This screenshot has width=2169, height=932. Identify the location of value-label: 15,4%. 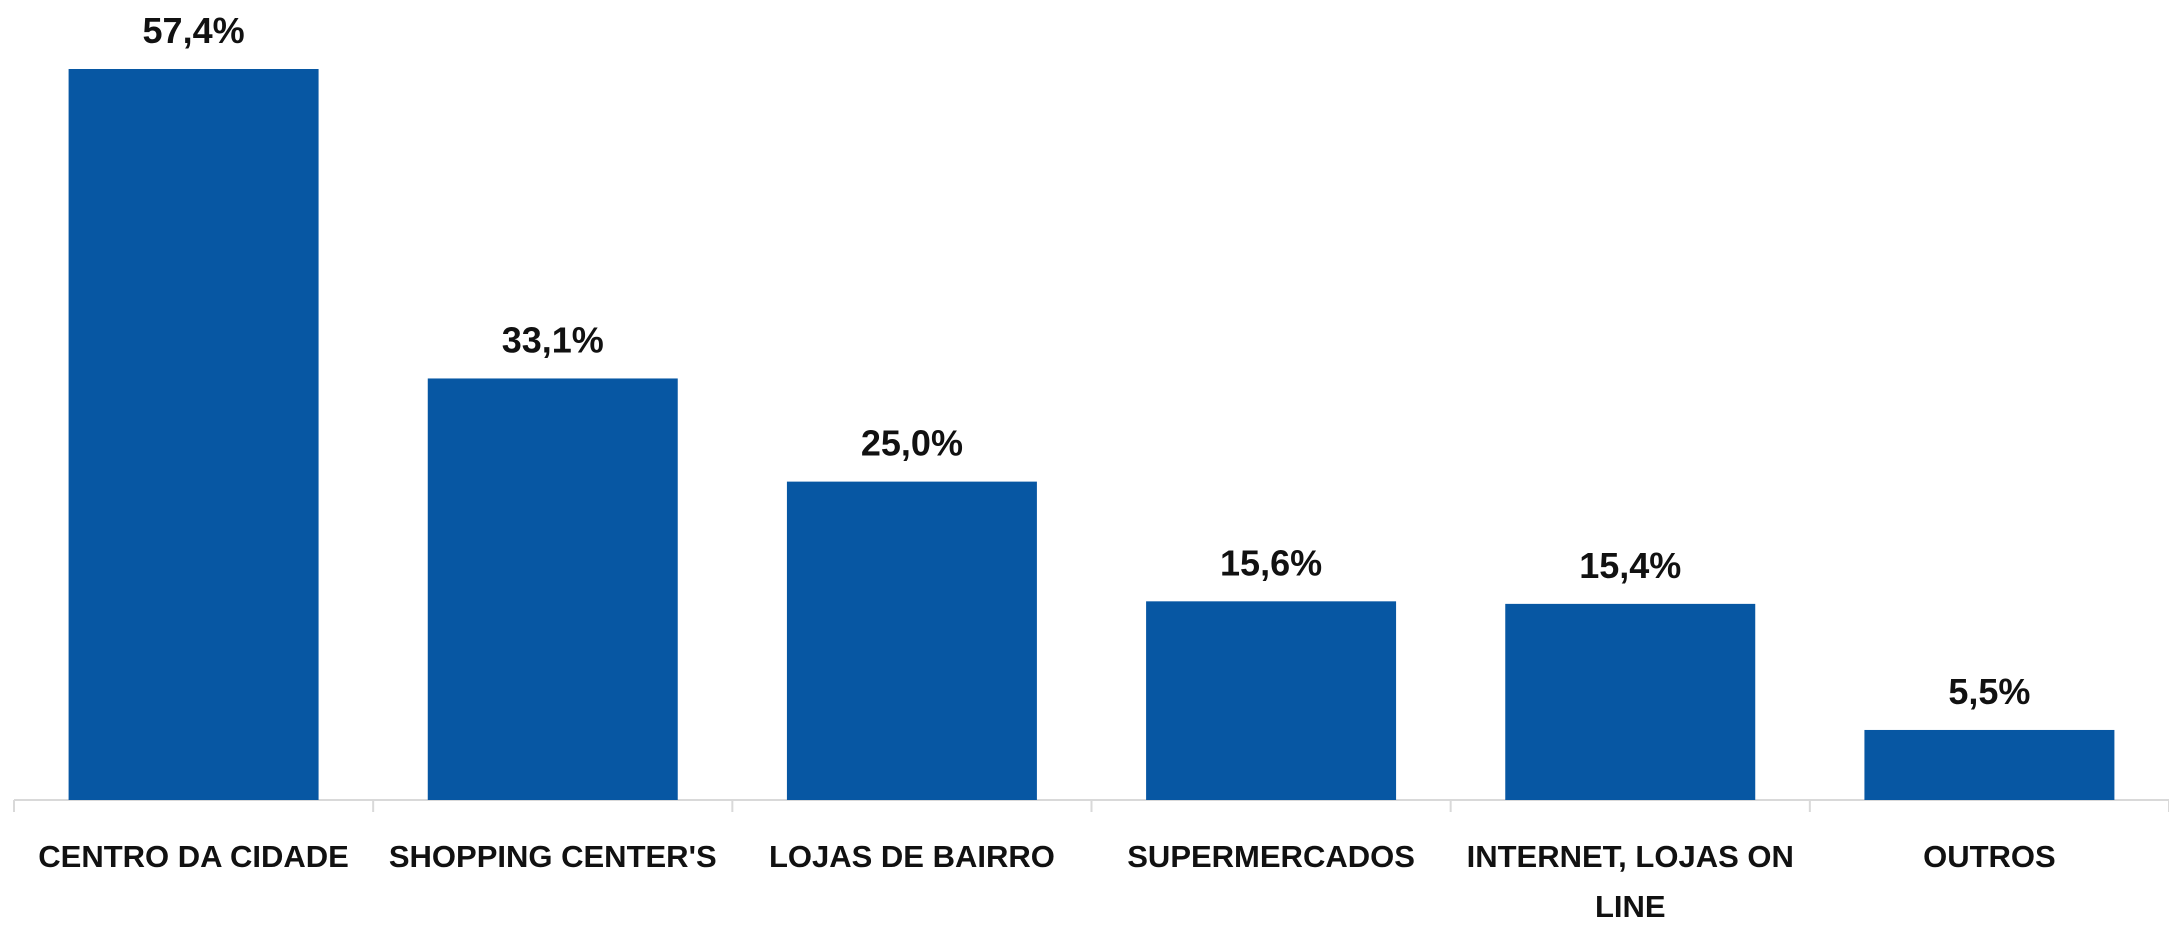
(1630, 565).